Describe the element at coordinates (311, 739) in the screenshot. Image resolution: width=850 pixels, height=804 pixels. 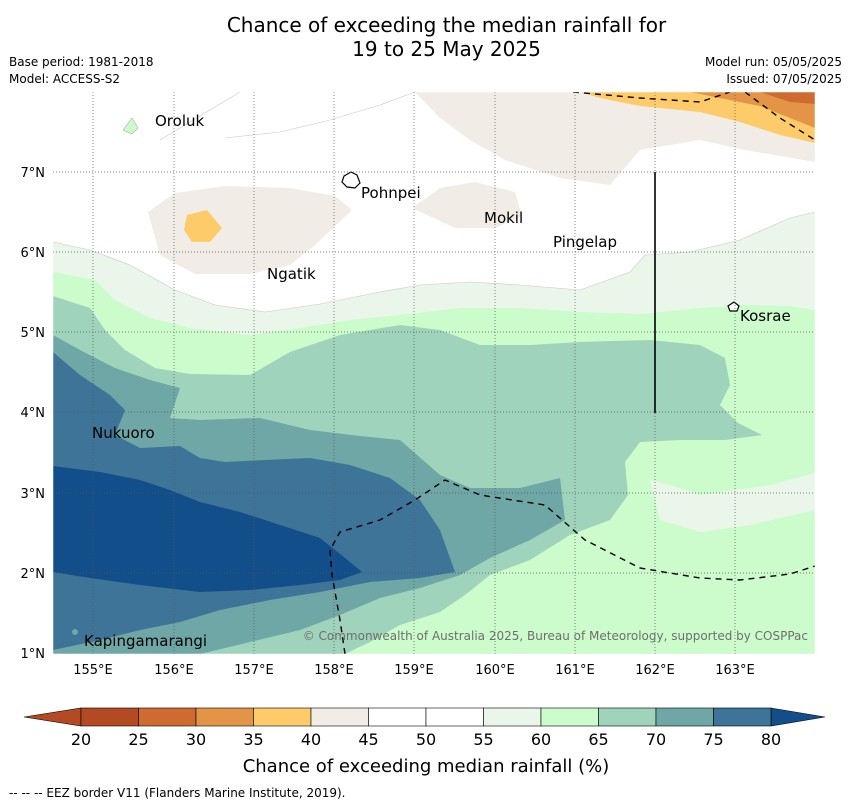
I see `colorbar-tick: 40` at that location.